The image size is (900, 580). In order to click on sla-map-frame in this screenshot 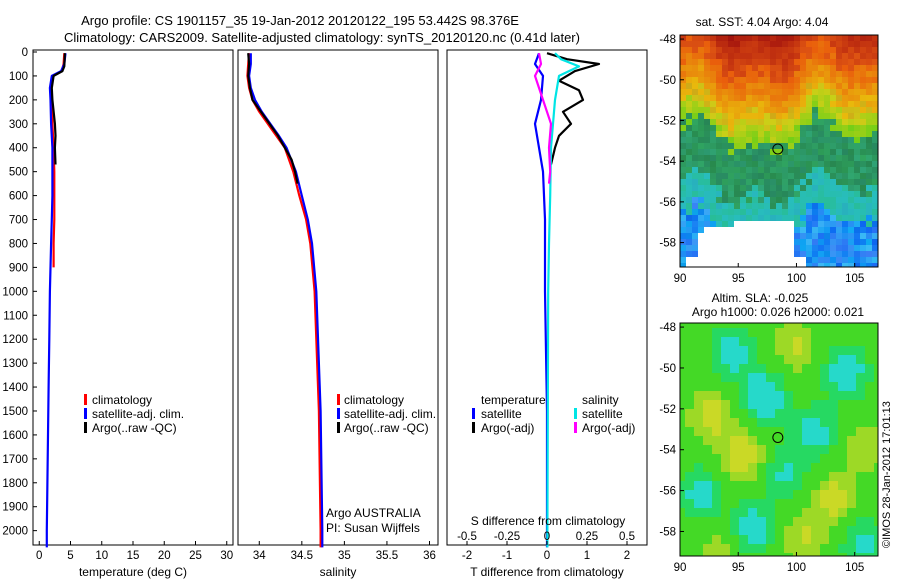, I will do `click(779, 439)`.